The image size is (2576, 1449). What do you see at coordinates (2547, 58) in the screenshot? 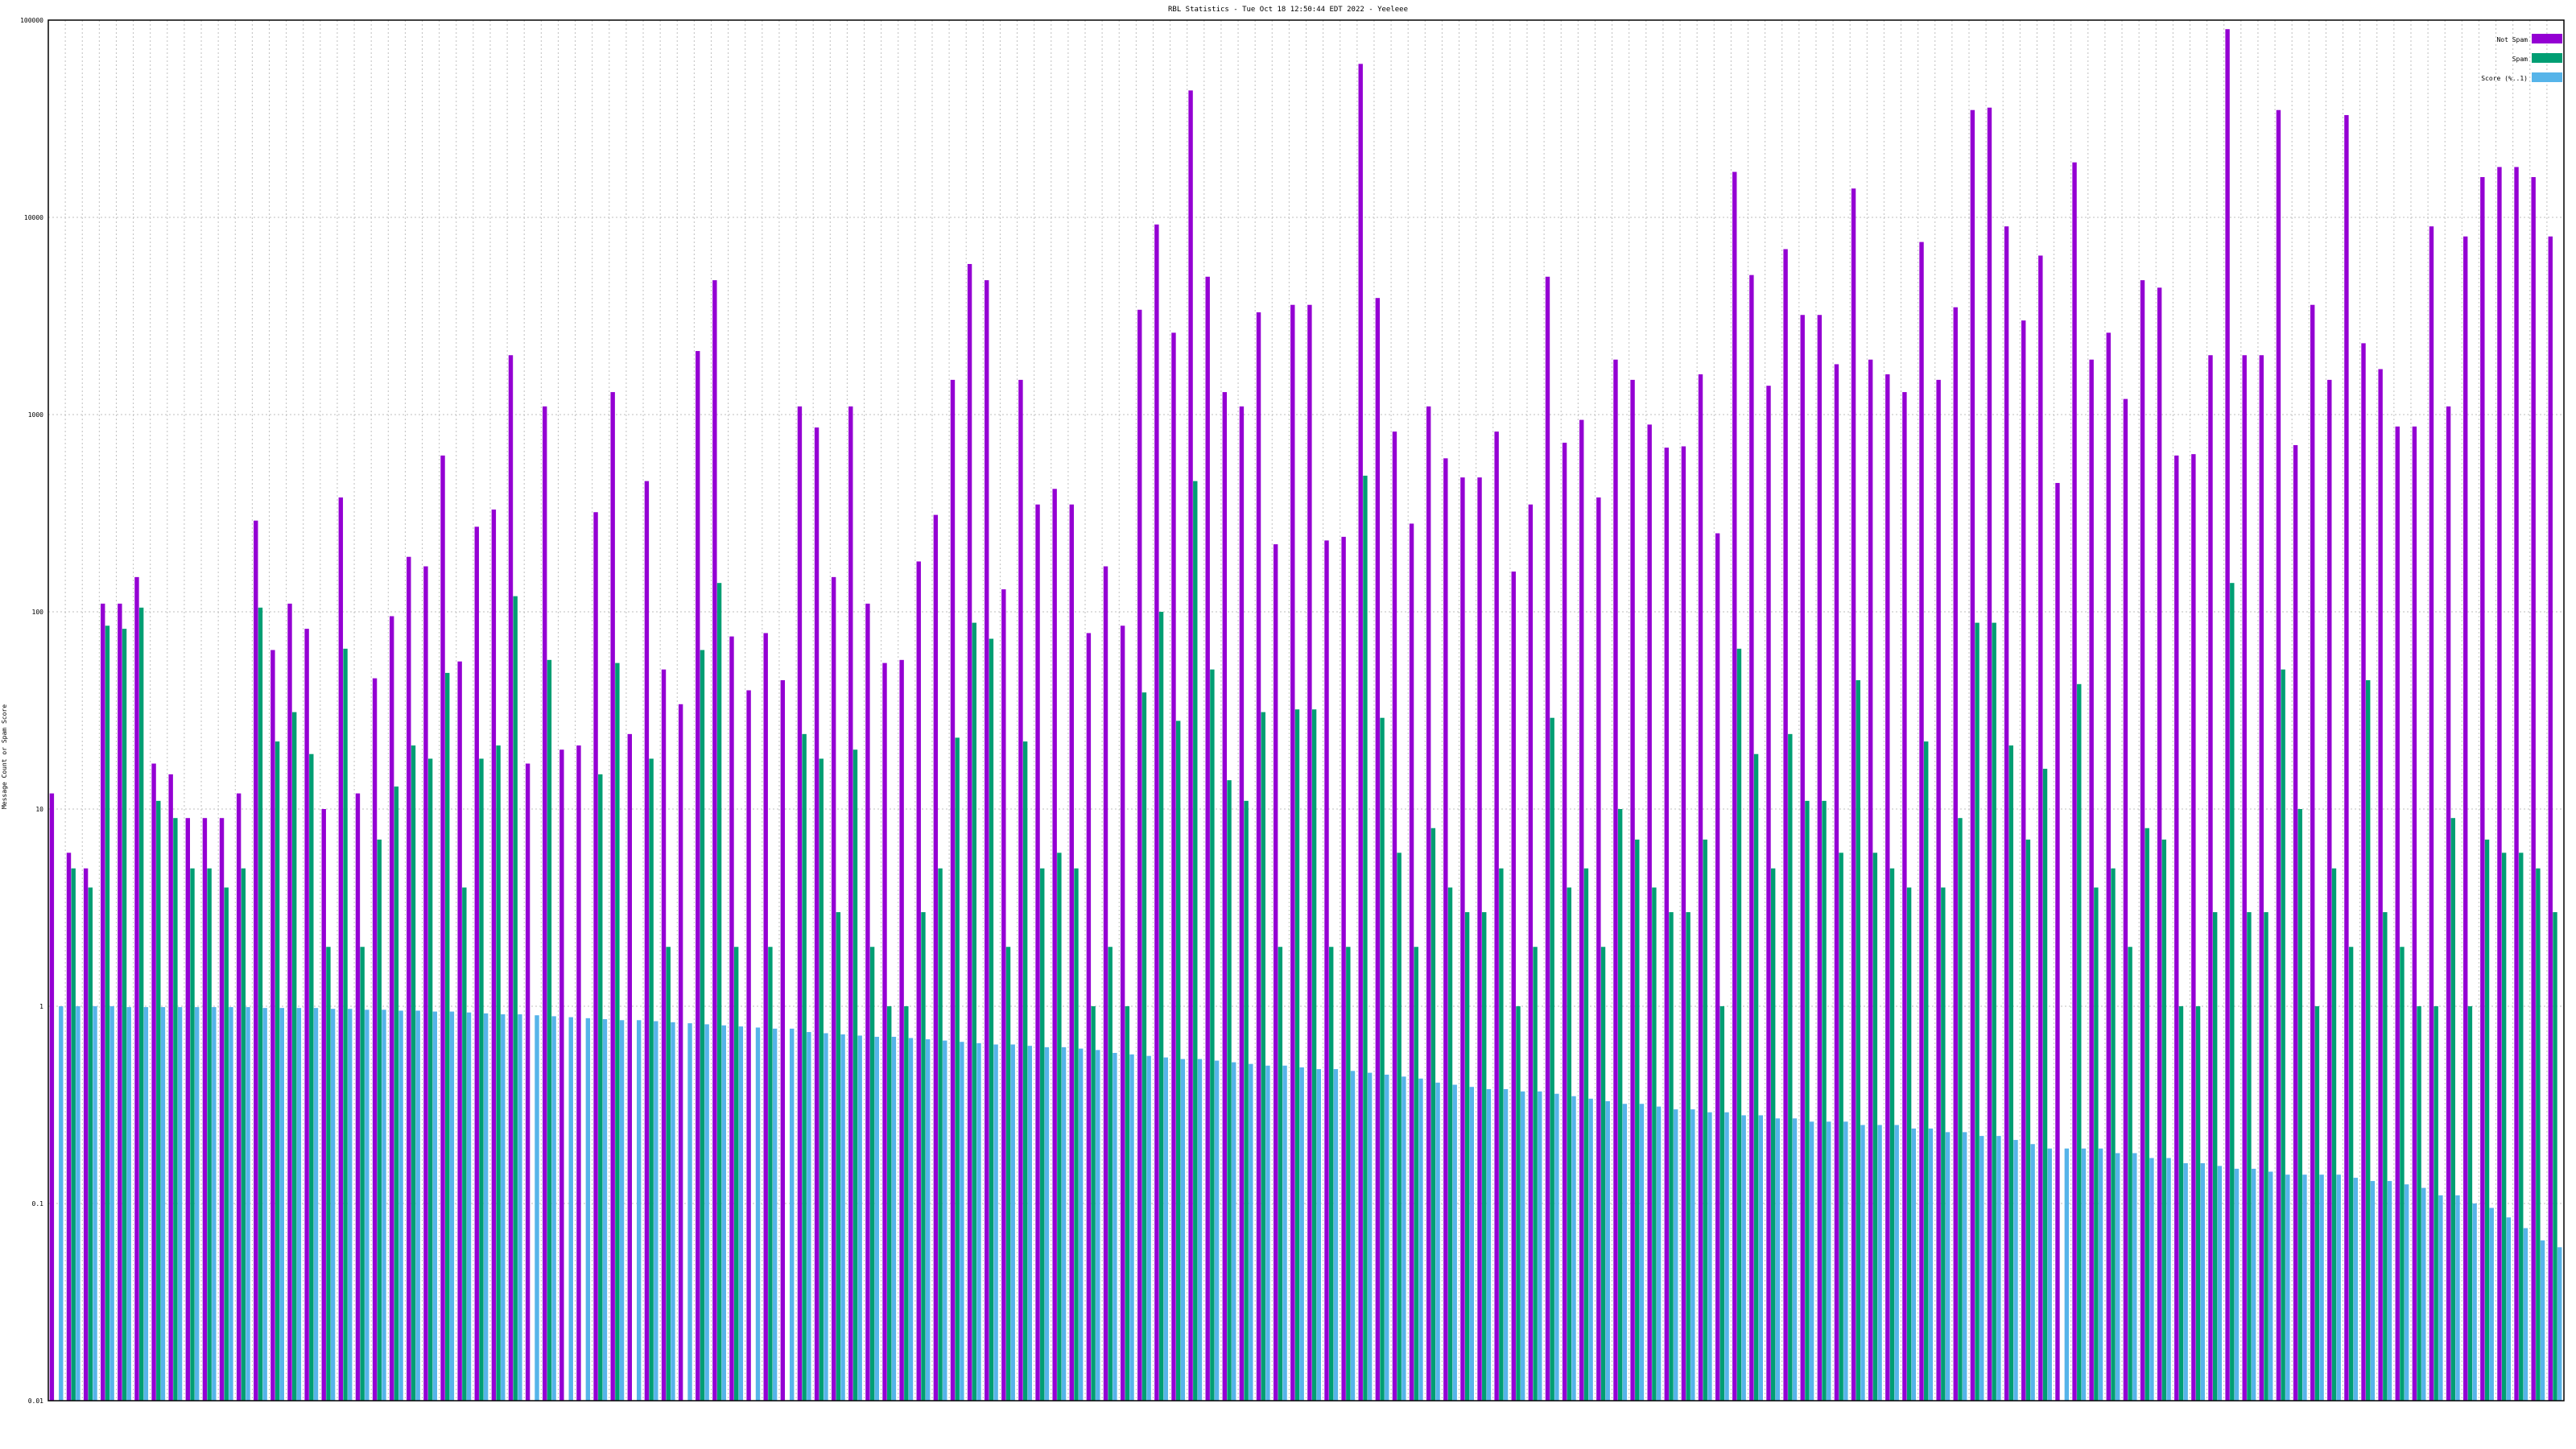
I see `legend-swatch` at bounding box center [2547, 58].